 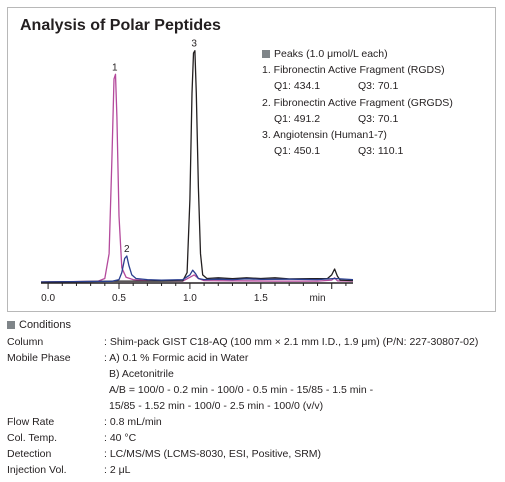 What do you see at coordinates (31, 422) in the screenshot?
I see `condition-flow-rate-label: Flow Rate` at bounding box center [31, 422].